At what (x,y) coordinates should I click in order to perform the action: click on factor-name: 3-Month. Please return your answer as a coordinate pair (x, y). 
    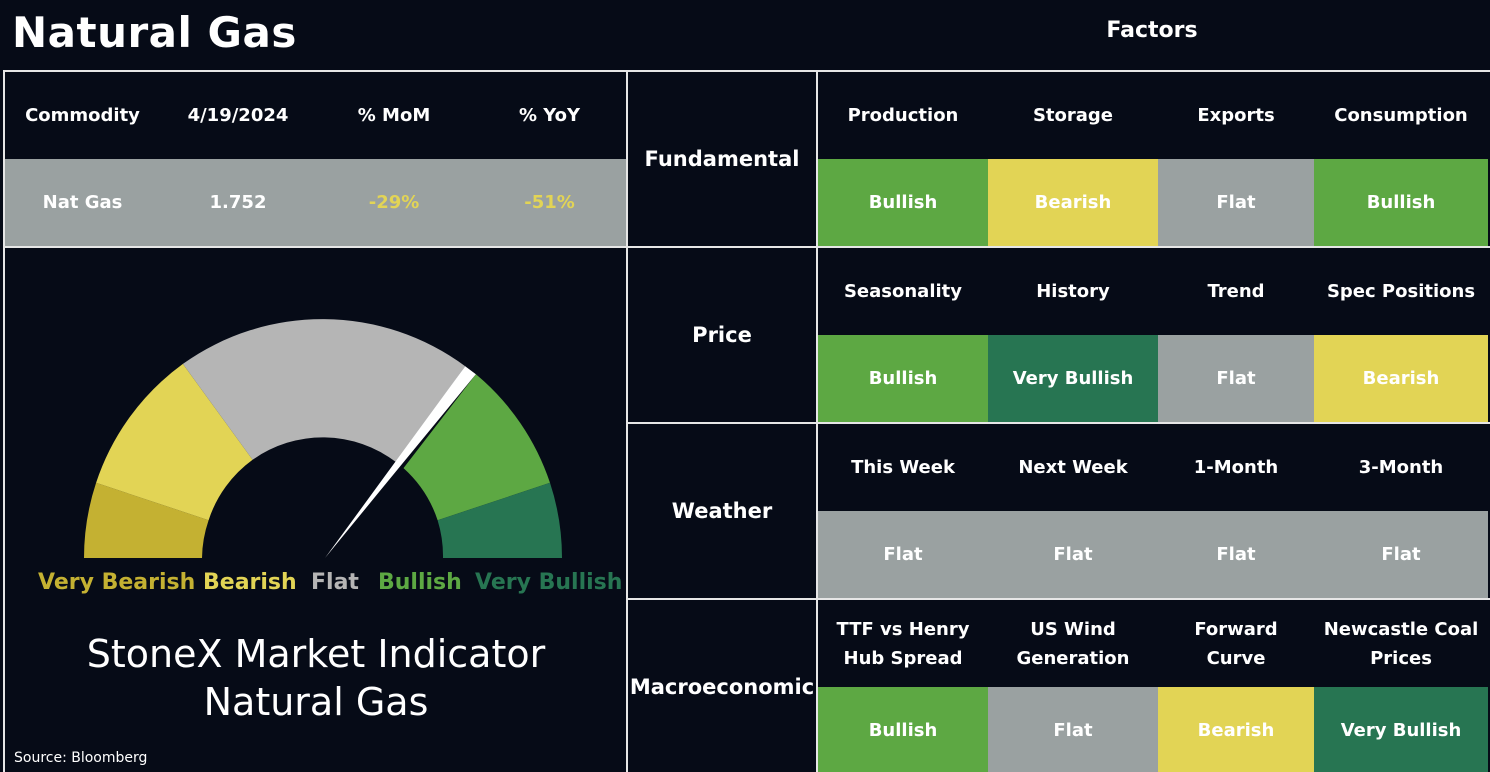
    Looking at the image, I should click on (1401, 467).